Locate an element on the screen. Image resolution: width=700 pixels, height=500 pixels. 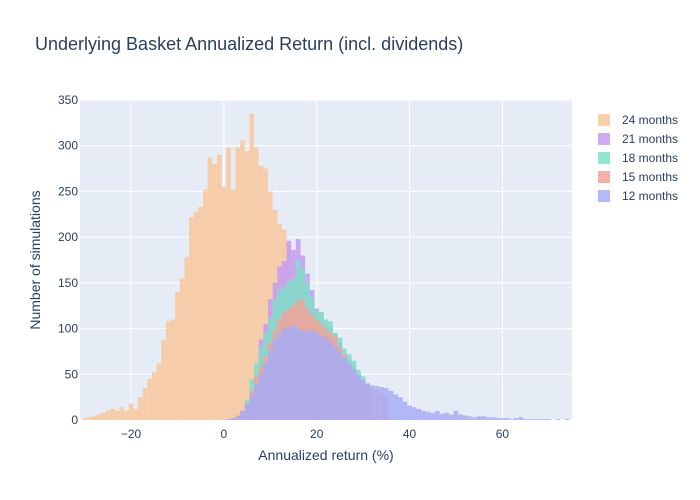
y-tick-label: 250 is located at coordinates (68, 191).